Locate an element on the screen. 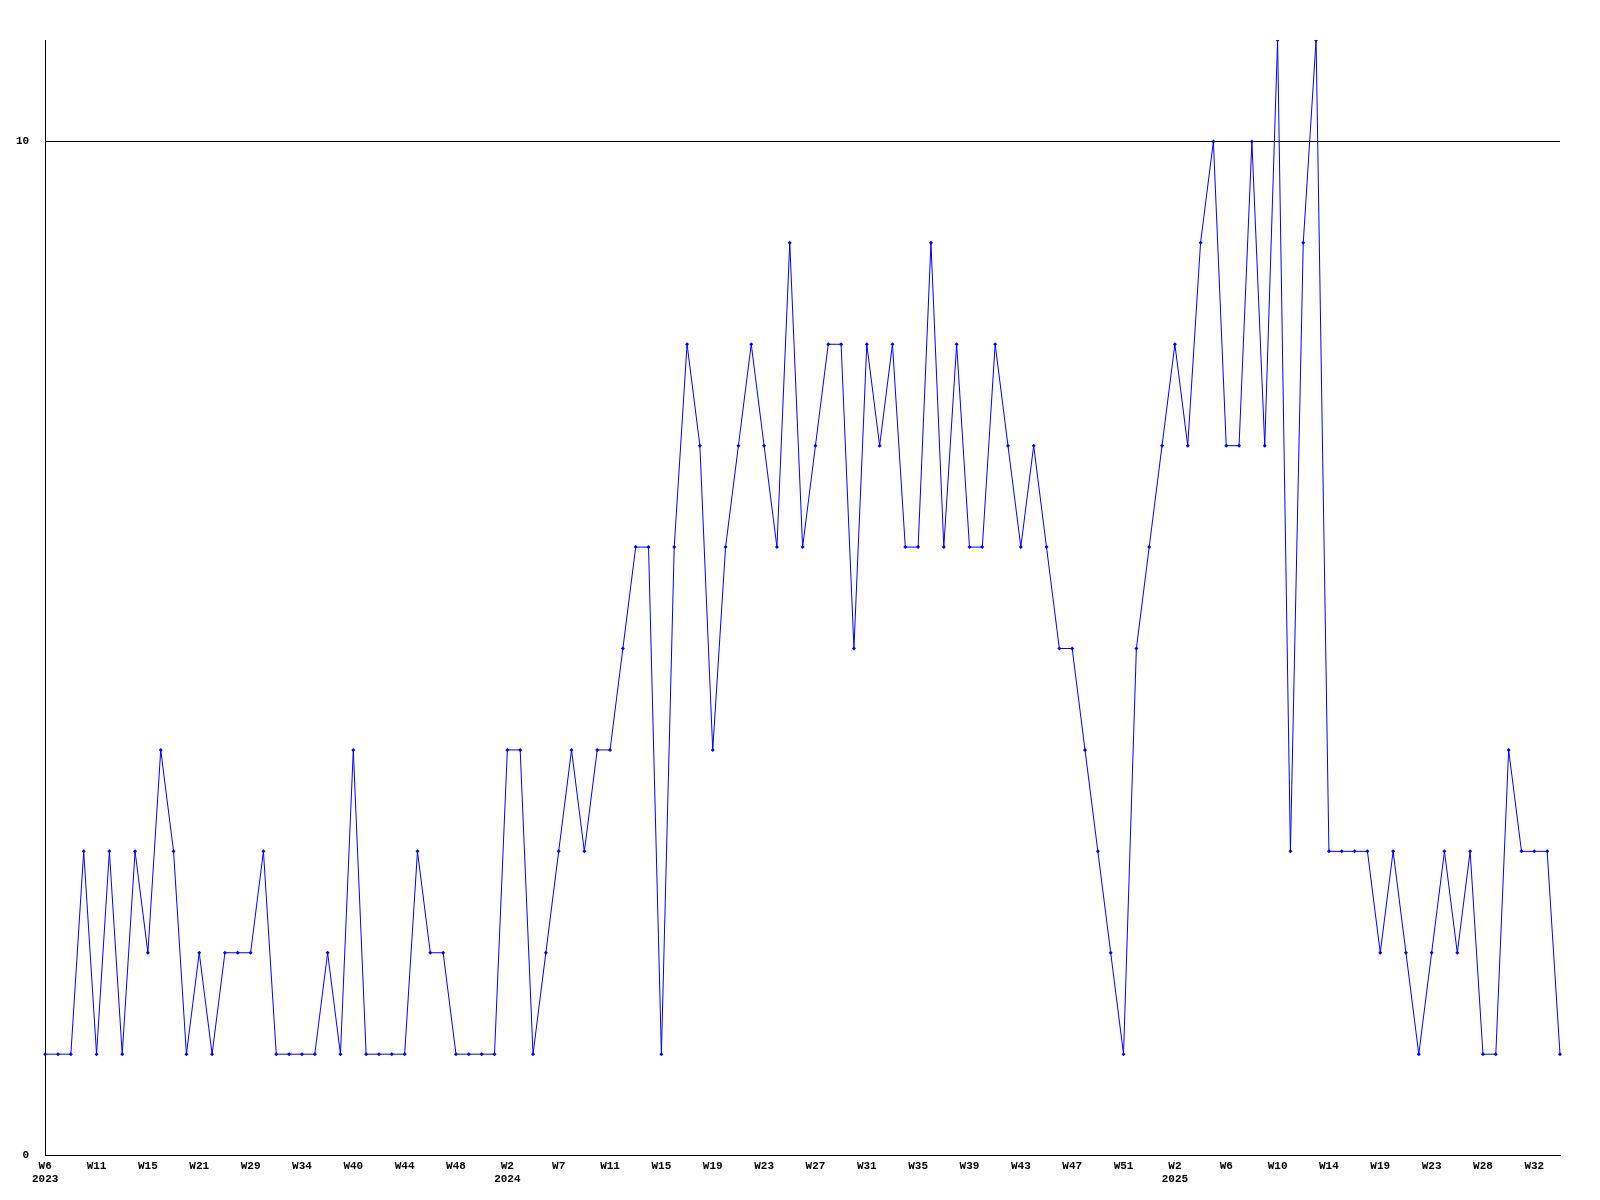  x-tick-label: W35 is located at coordinates (918, 1165).